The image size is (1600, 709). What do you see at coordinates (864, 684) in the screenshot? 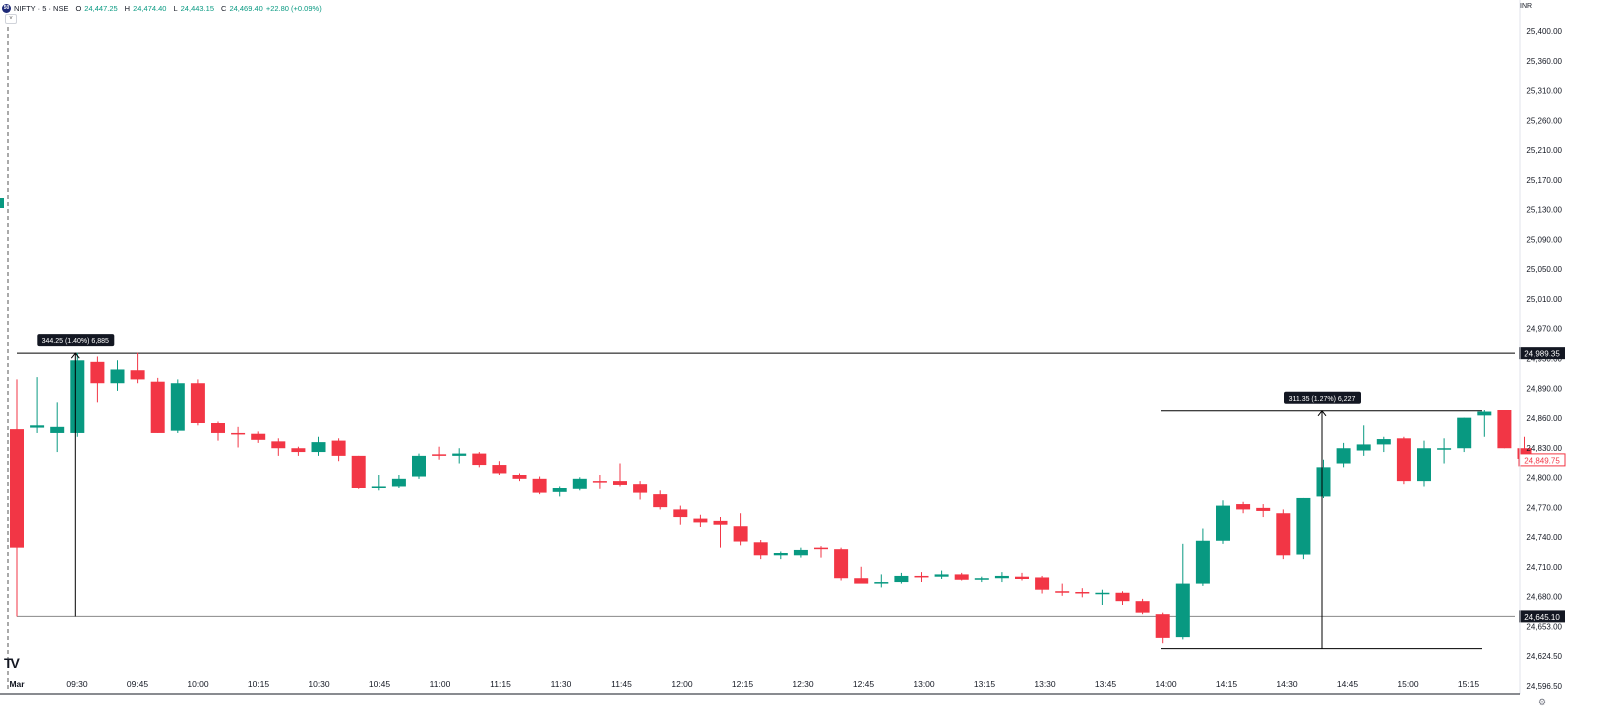
I see `x-tick-label: 12:45` at bounding box center [864, 684].